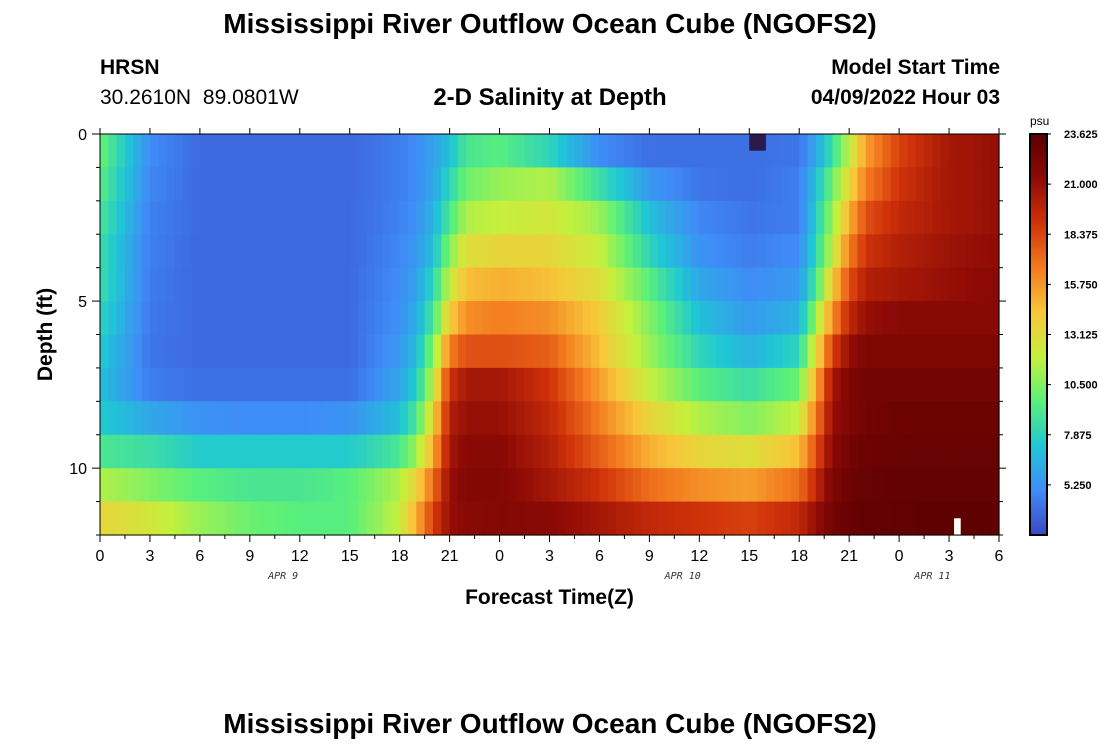  Describe the element at coordinates (400, 556) in the screenshot. I see `x-tick-label: 18` at that location.